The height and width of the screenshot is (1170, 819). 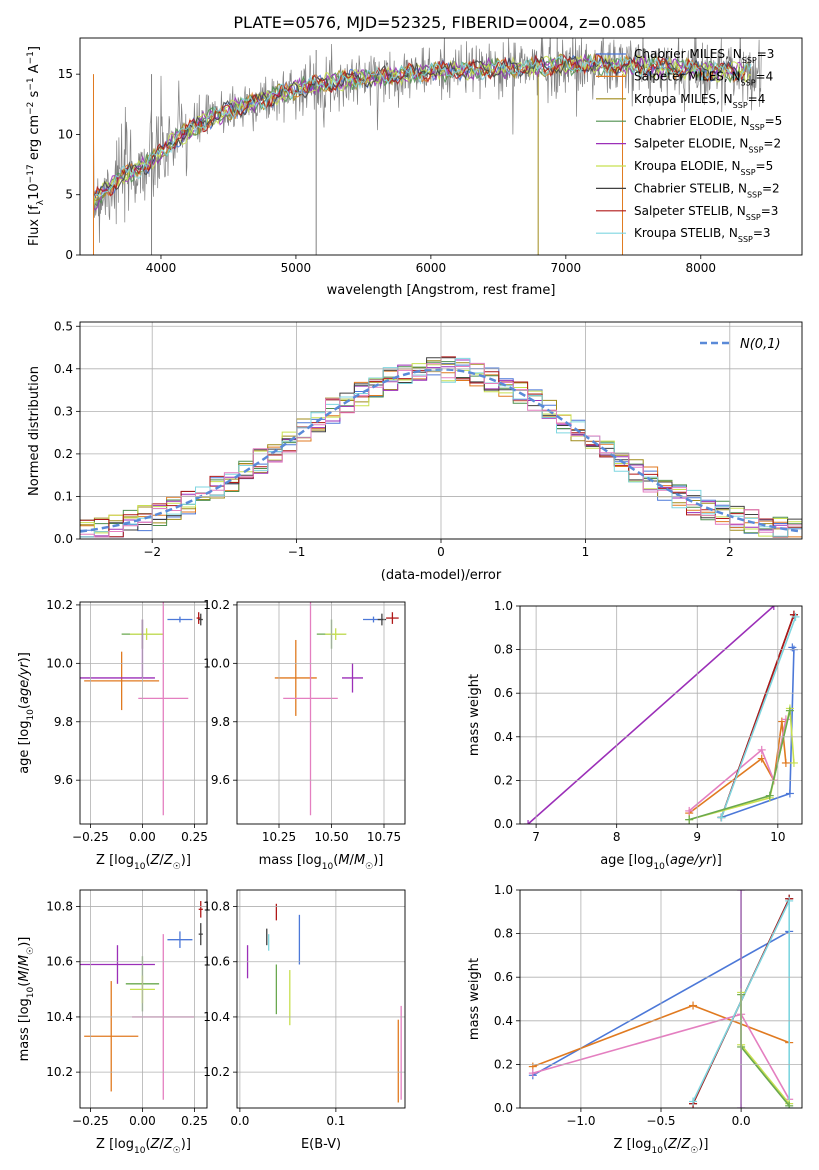 I want to click on x-tick-label: 8, so click(x=617, y=837).